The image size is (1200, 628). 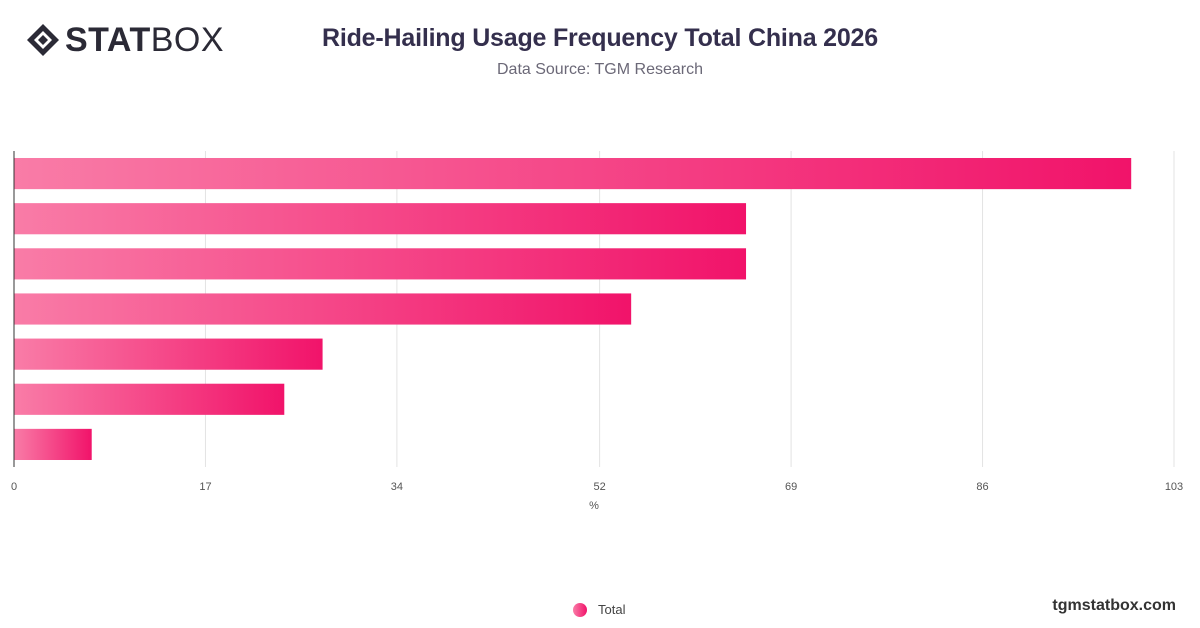 What do you see at coordinates (599, 69) in the screenshot?
I see `chart-subtitle: Data Source: TGM Research` at bounding box center [599, 69].